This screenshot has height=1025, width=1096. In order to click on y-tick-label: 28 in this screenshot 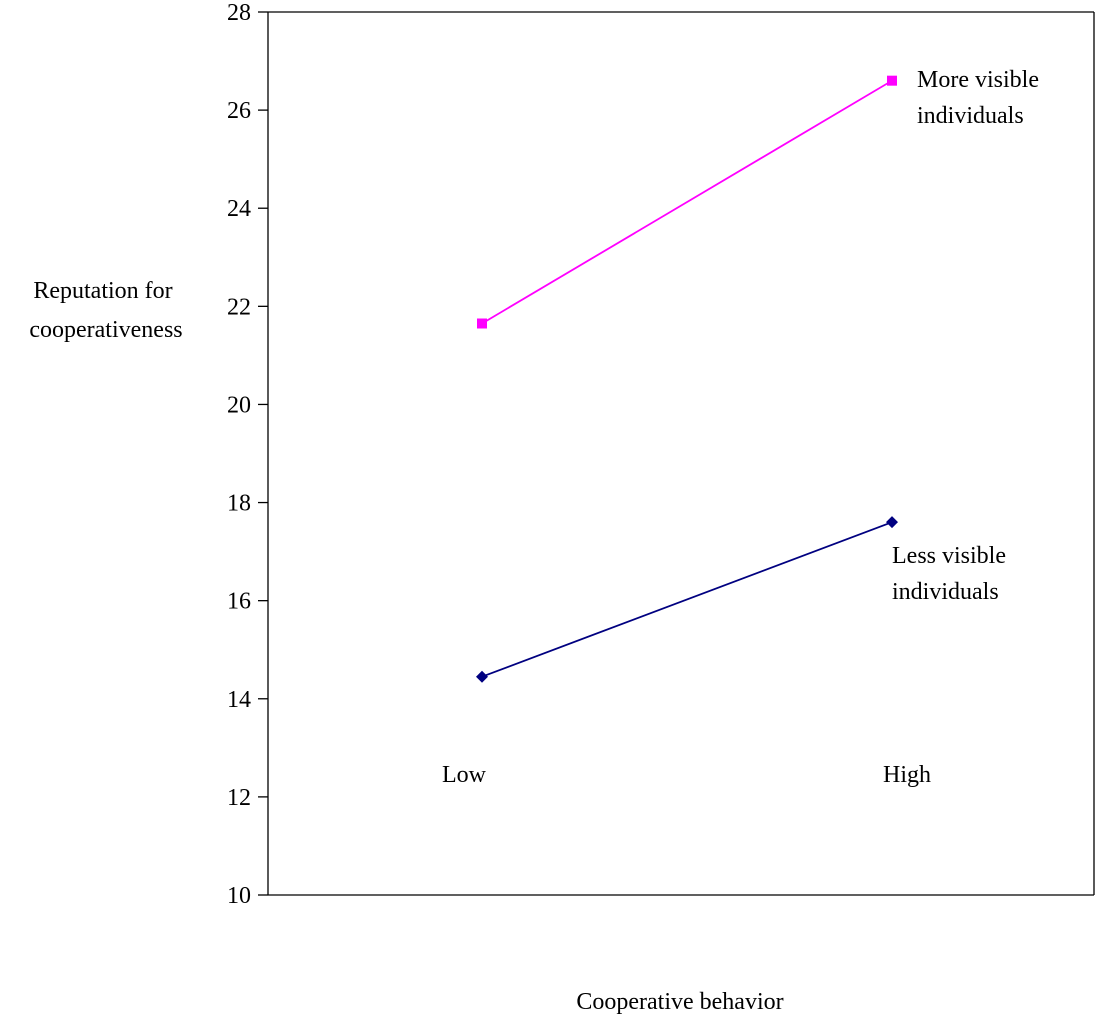, I will do `click(239, 13)`.